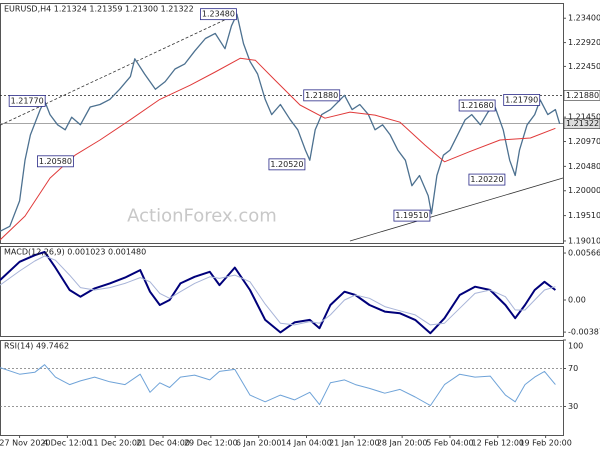  I want to click on panel-title: RSI(14) 49.7462, so click(36, 346).